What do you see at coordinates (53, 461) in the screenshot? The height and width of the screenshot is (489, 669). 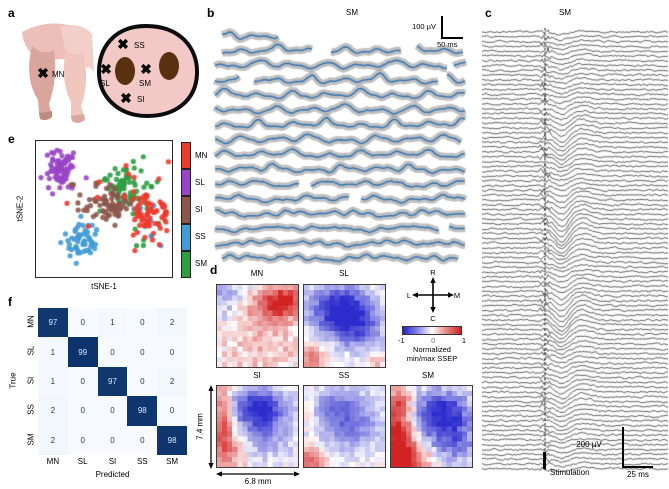 I see `confusion-col-label-mn: MN` at bounding box center [53, 461].